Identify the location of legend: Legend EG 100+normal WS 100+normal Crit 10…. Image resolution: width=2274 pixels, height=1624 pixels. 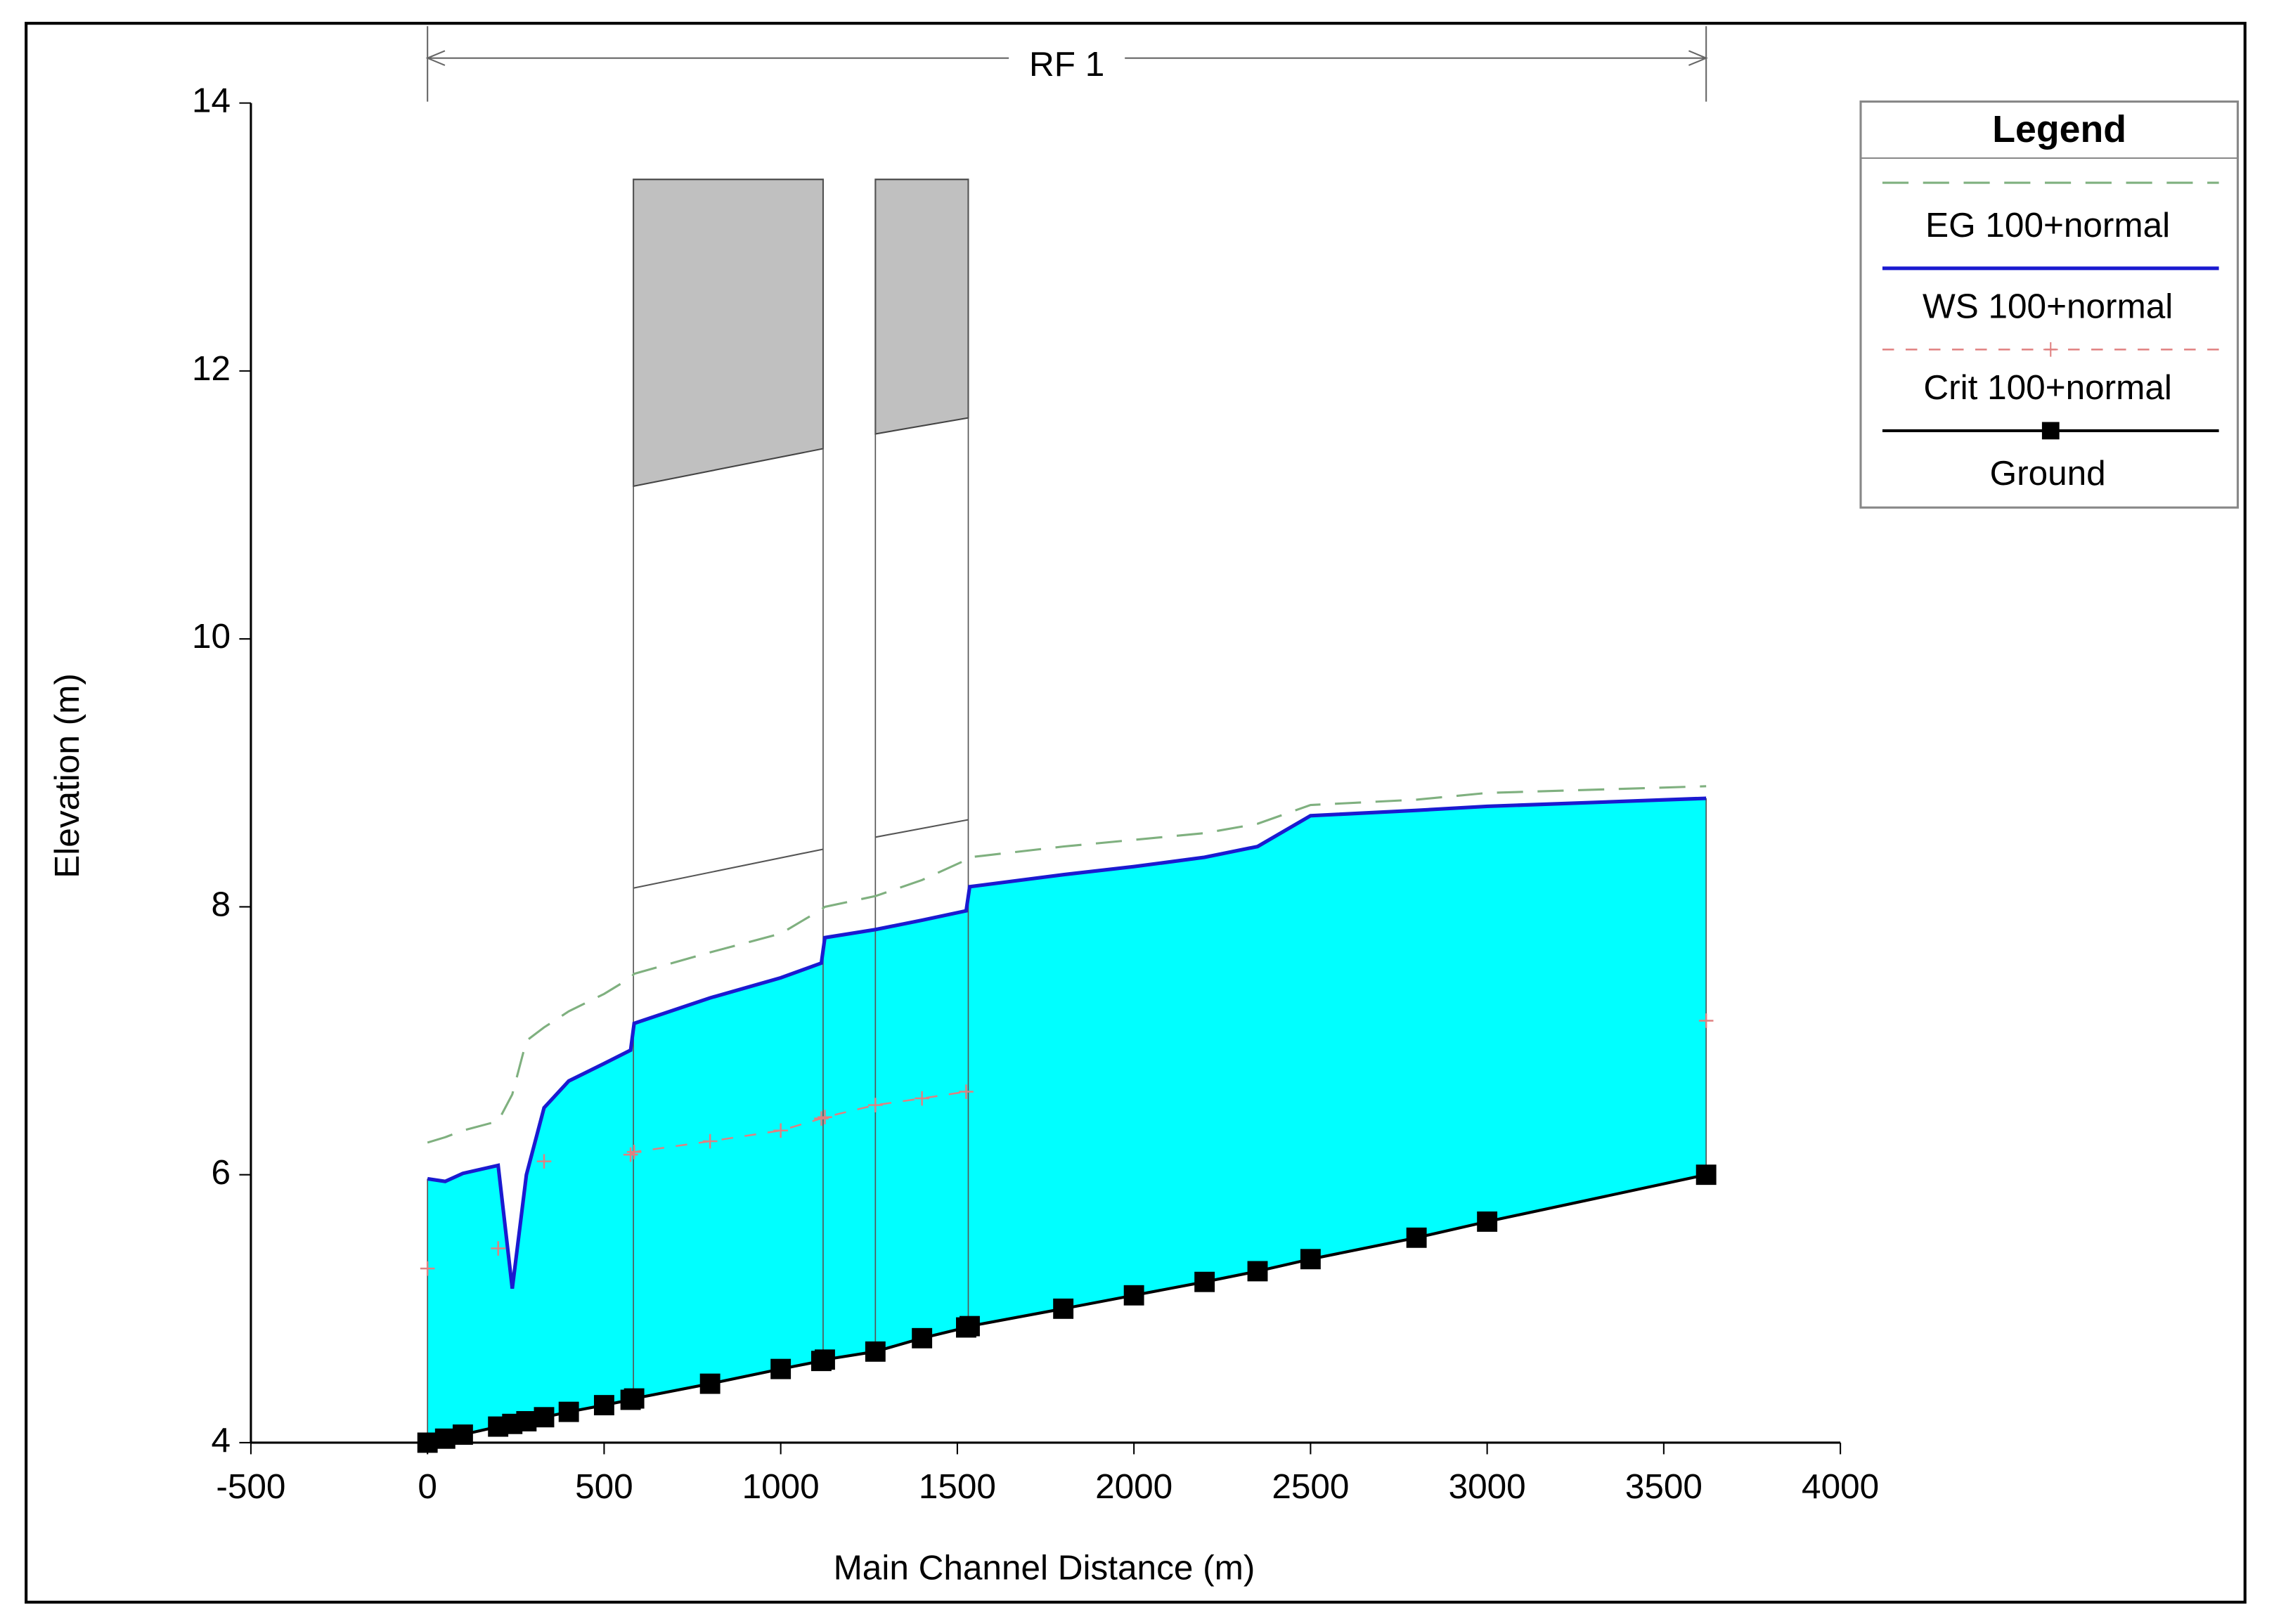
(2049, 304).